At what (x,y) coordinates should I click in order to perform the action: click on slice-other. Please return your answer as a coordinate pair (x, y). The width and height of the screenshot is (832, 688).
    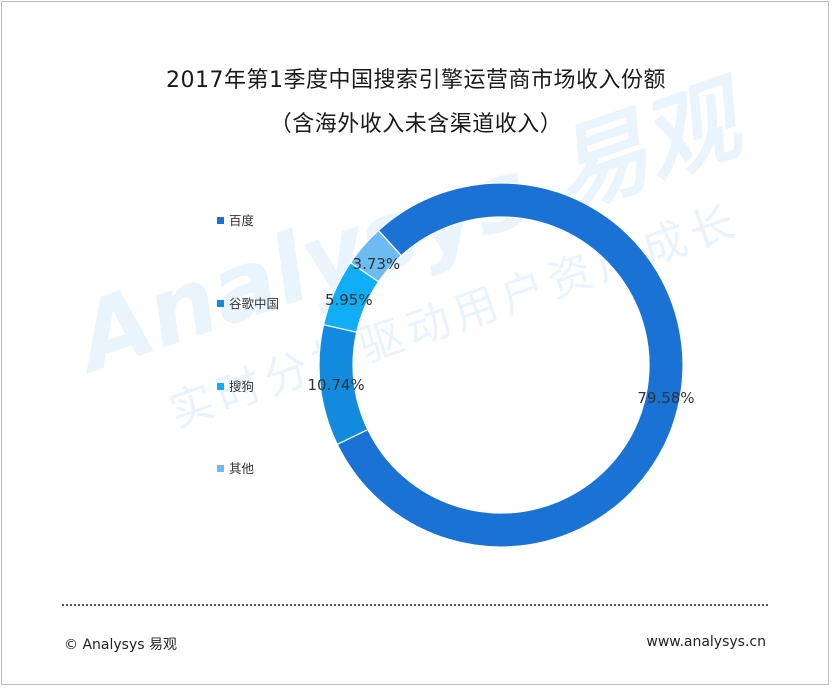
    Looking at the image, I should click on (376, 256).